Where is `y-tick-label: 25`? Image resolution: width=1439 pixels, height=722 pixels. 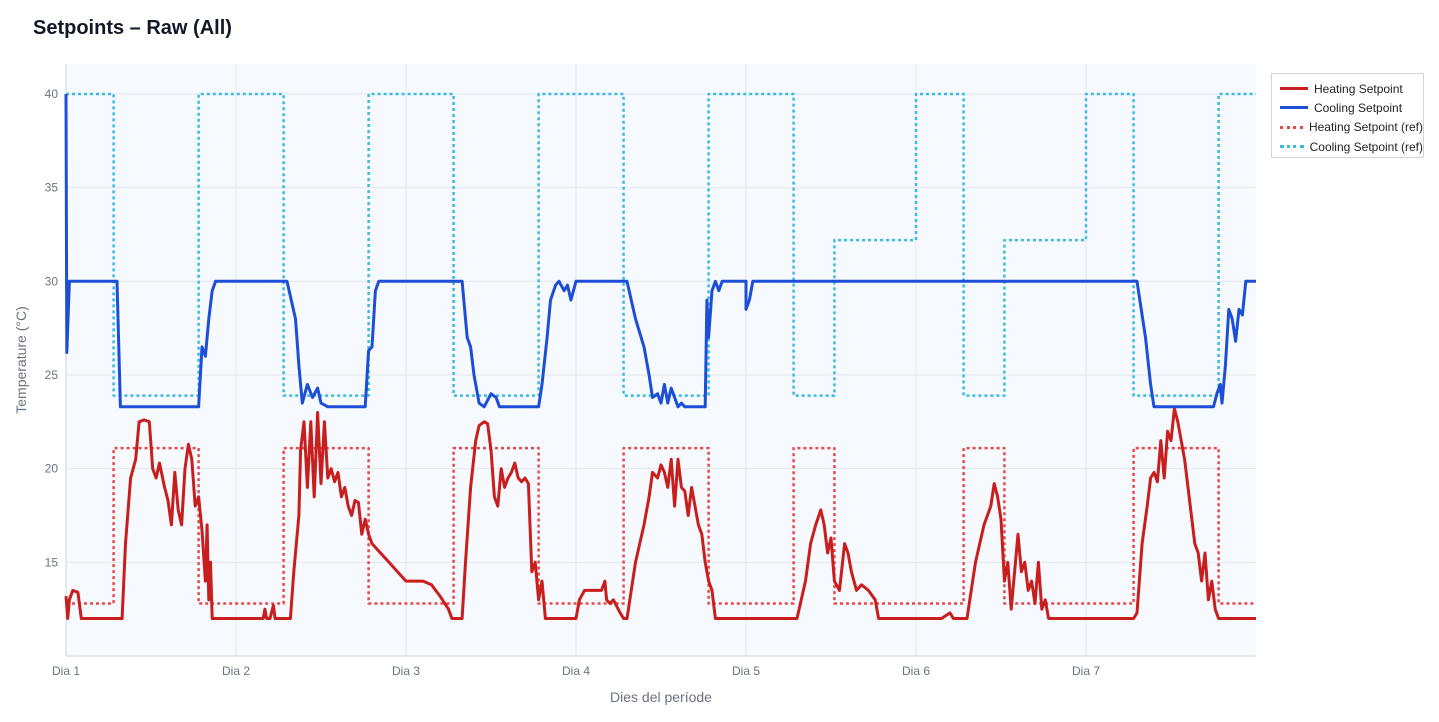
y-tick-label: 25 is located at coordinates (52, 375).